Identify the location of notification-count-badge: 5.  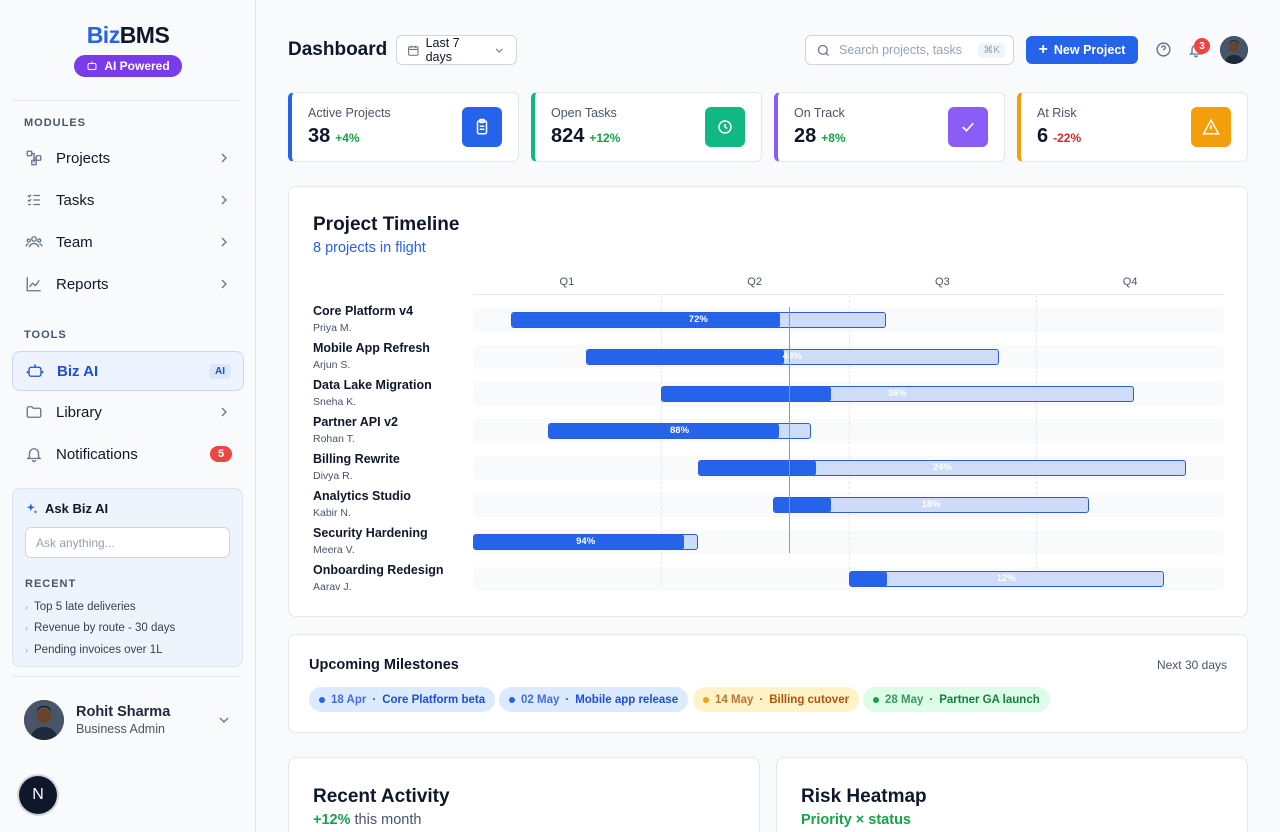
(221, 454).